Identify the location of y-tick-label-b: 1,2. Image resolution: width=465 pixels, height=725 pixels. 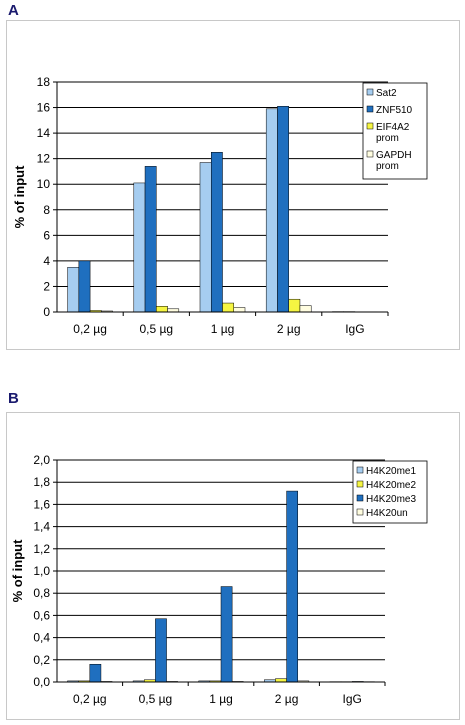
(41, 549).